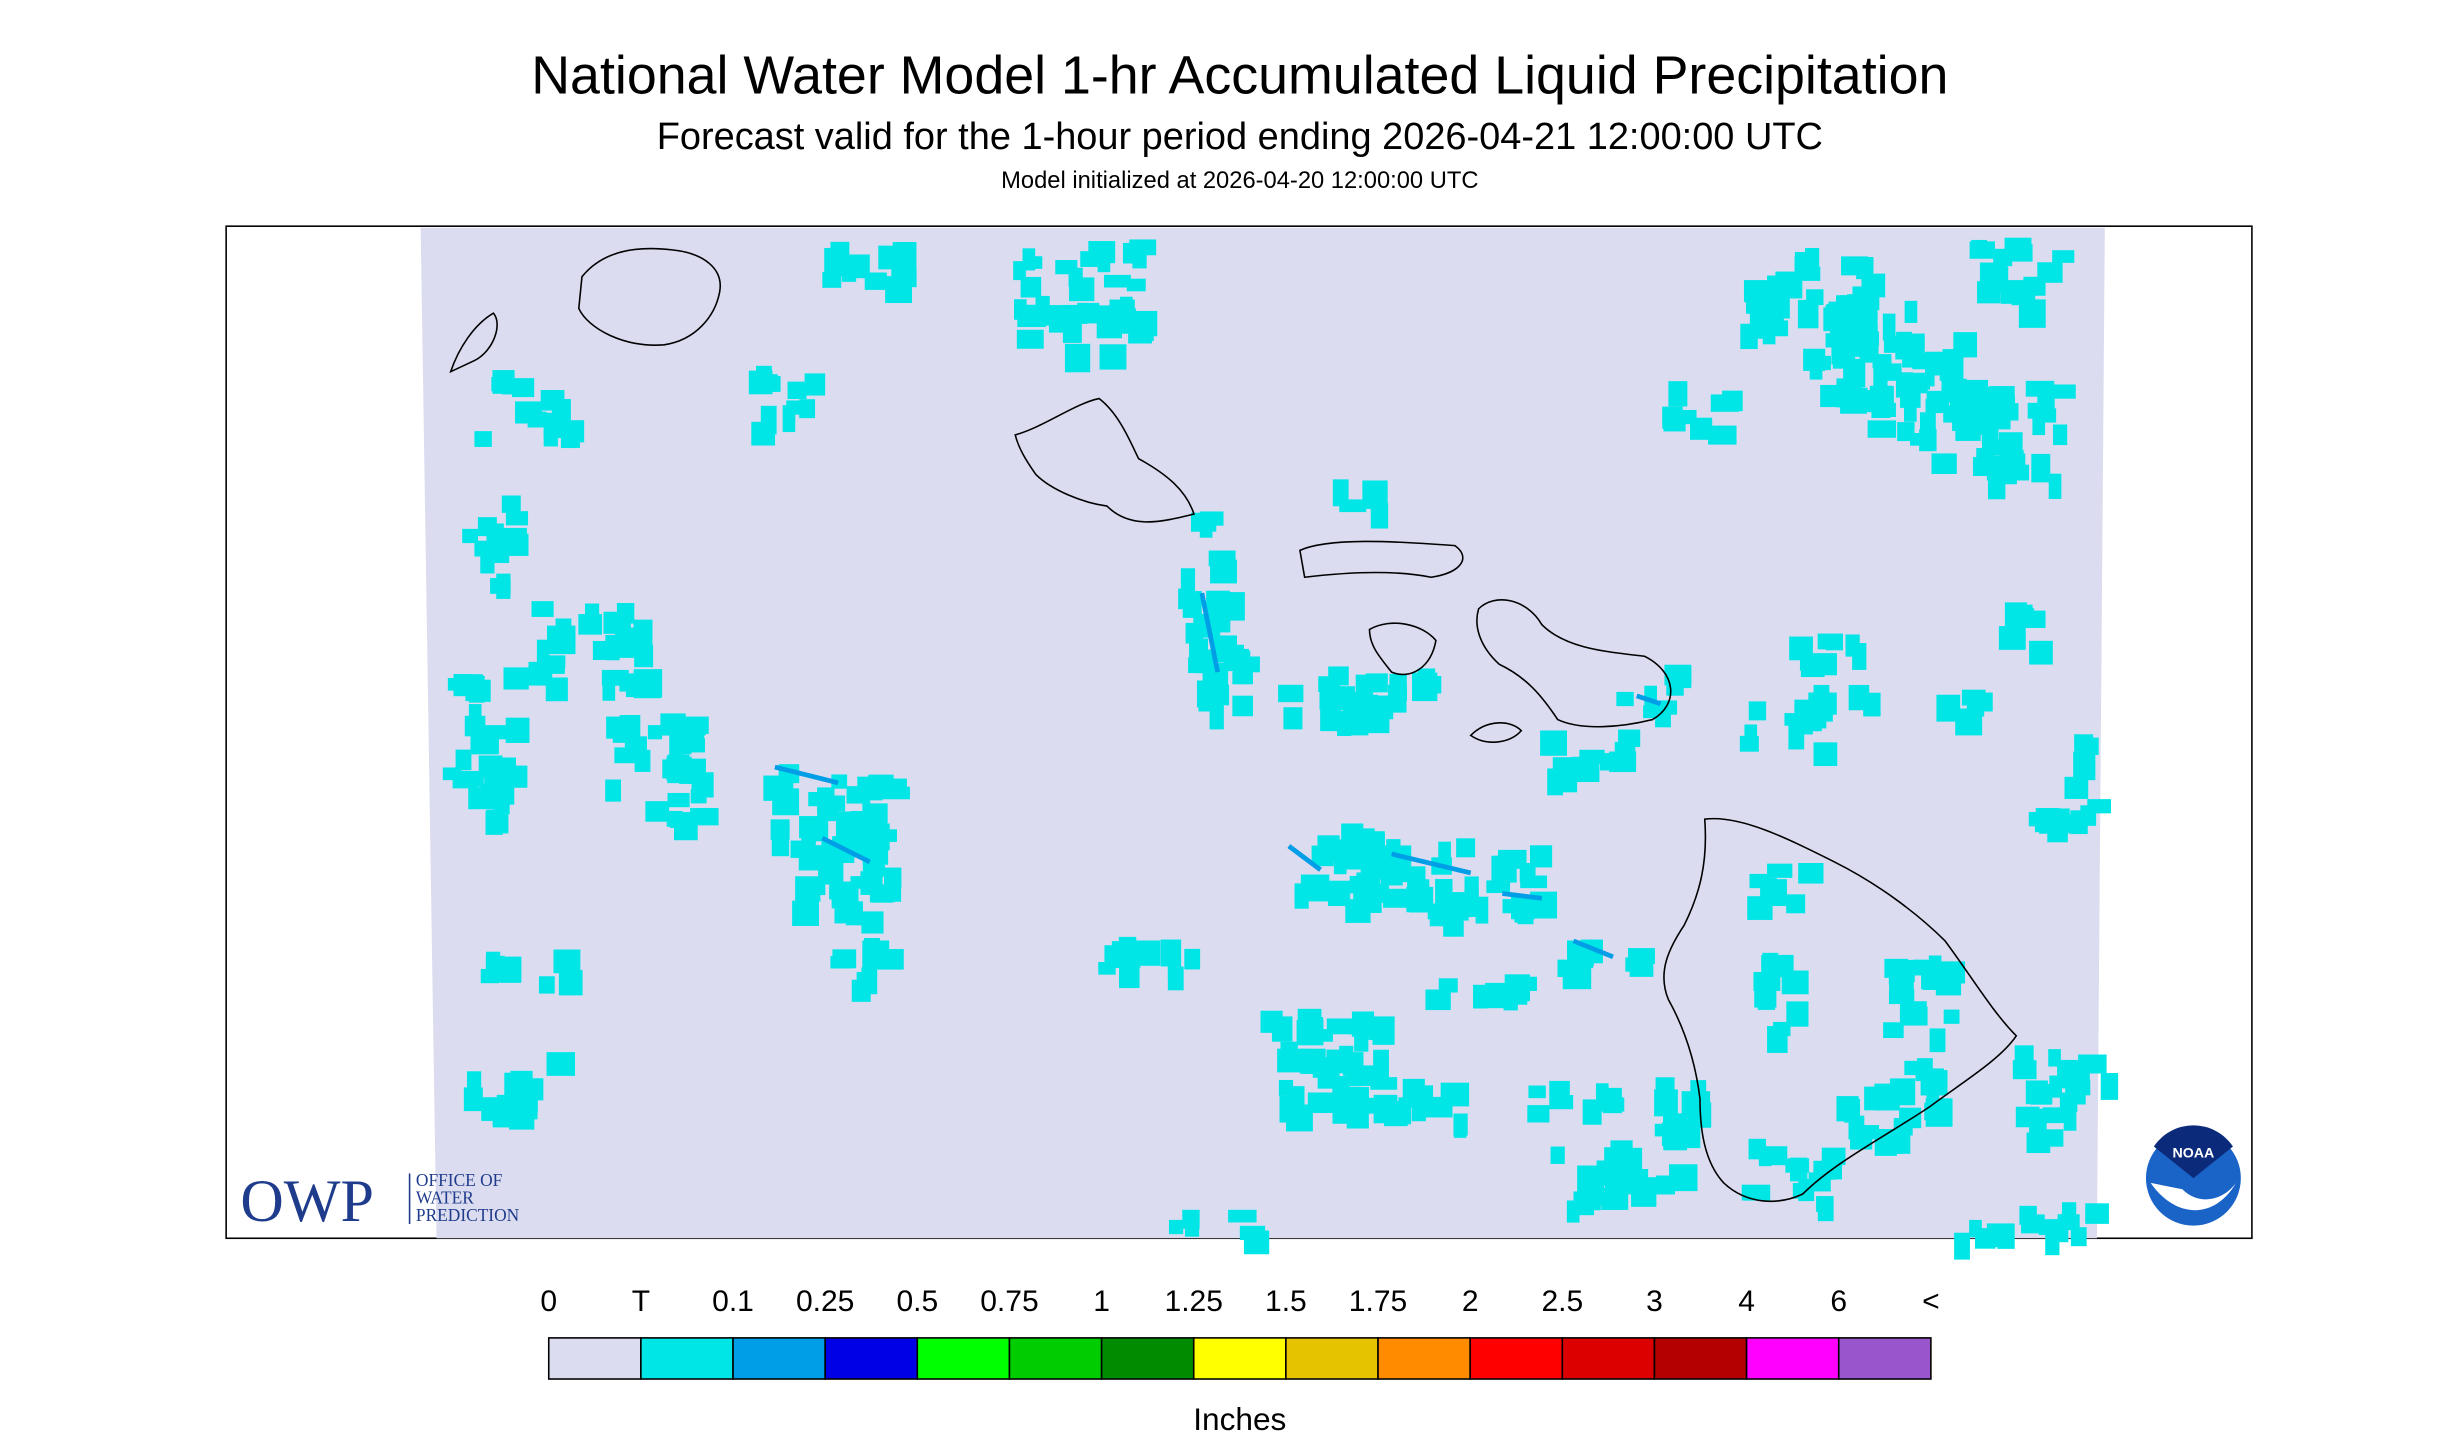 This screenshot has height=1448, width=2448. What do you see at coordinates (1239, 1419) in the screenshot?
I see `legend-unit: Inches` at bounding box center [1239, 1419].